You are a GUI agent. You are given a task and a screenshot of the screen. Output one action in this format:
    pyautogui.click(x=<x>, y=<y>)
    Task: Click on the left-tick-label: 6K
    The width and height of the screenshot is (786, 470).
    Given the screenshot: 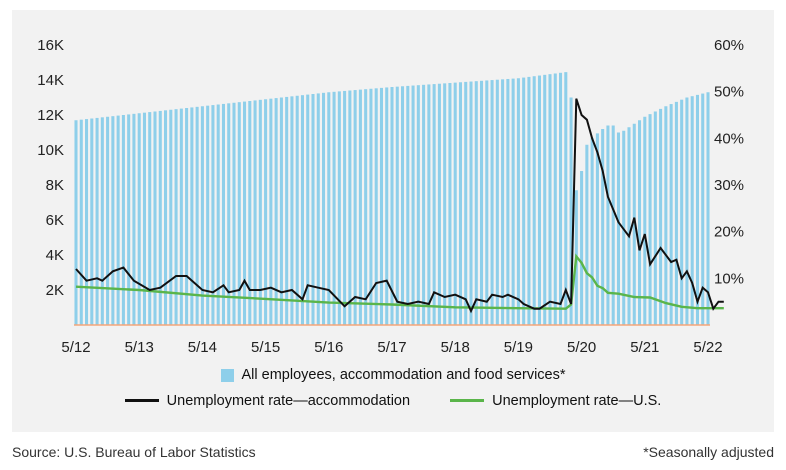 What is the action you would take?
    pyautogui.click(x=55, y=220)
    